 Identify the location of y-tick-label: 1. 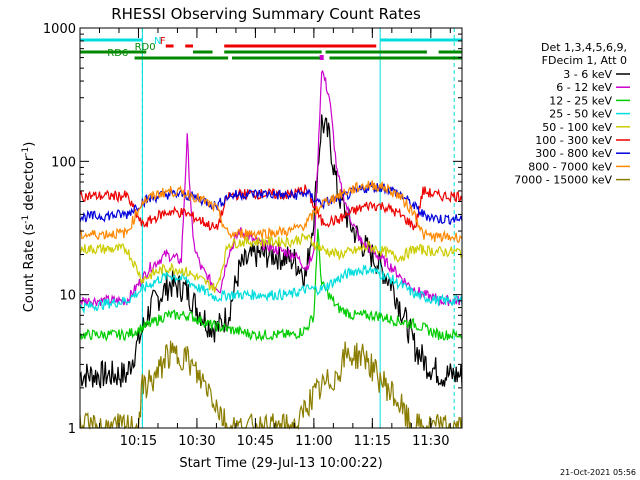
(72, 429).